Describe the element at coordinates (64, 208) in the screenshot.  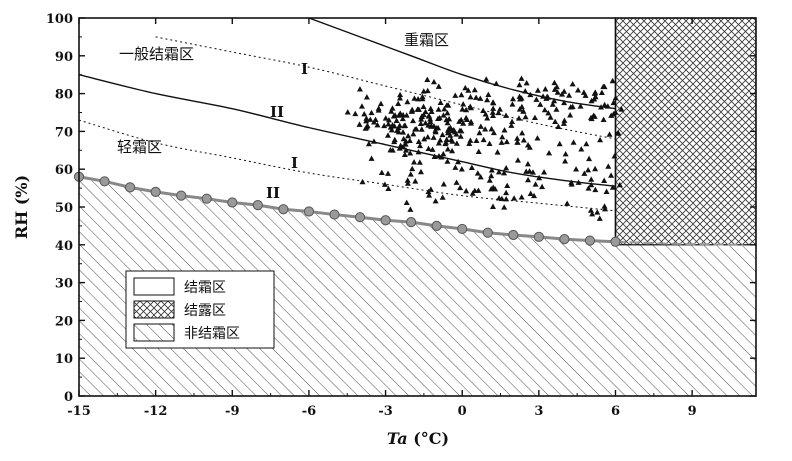
I see `y-tick-label: 50` at that location.